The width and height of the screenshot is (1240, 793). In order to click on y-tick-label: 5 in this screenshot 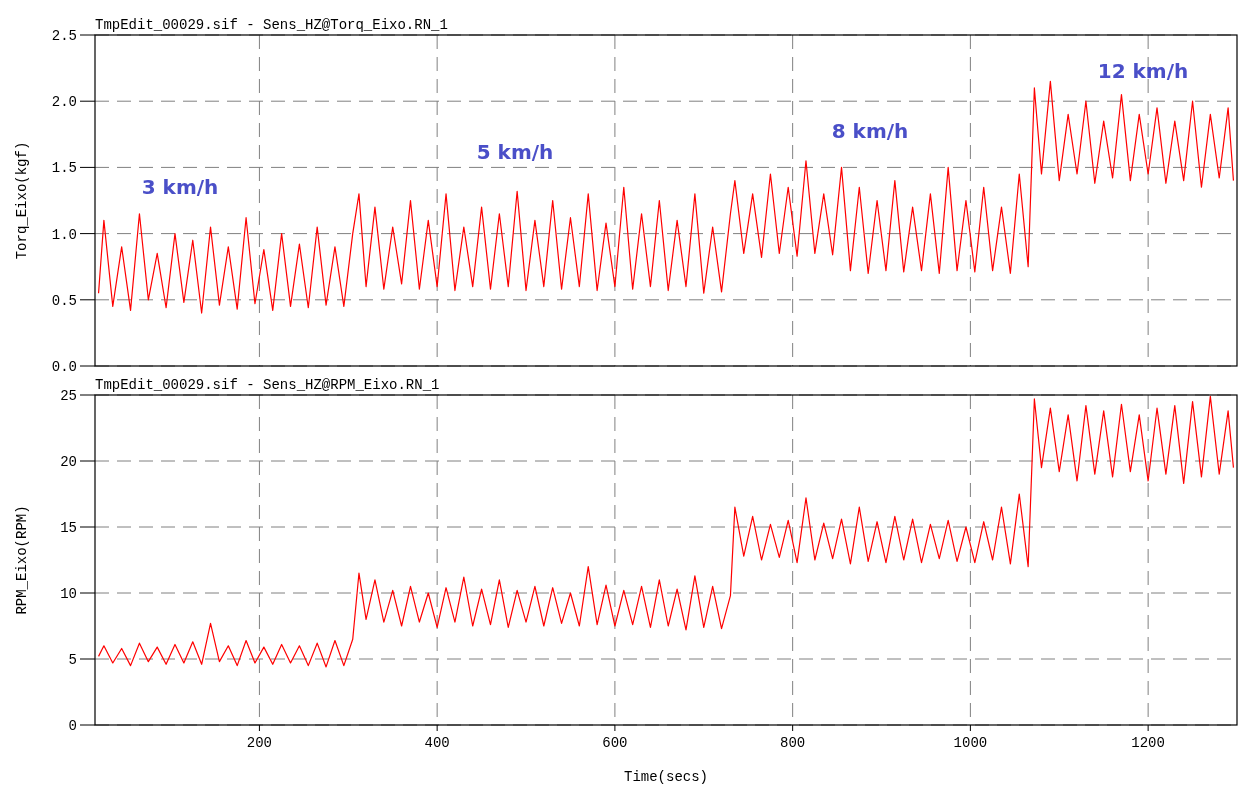, I will do `click(72, 659)`.